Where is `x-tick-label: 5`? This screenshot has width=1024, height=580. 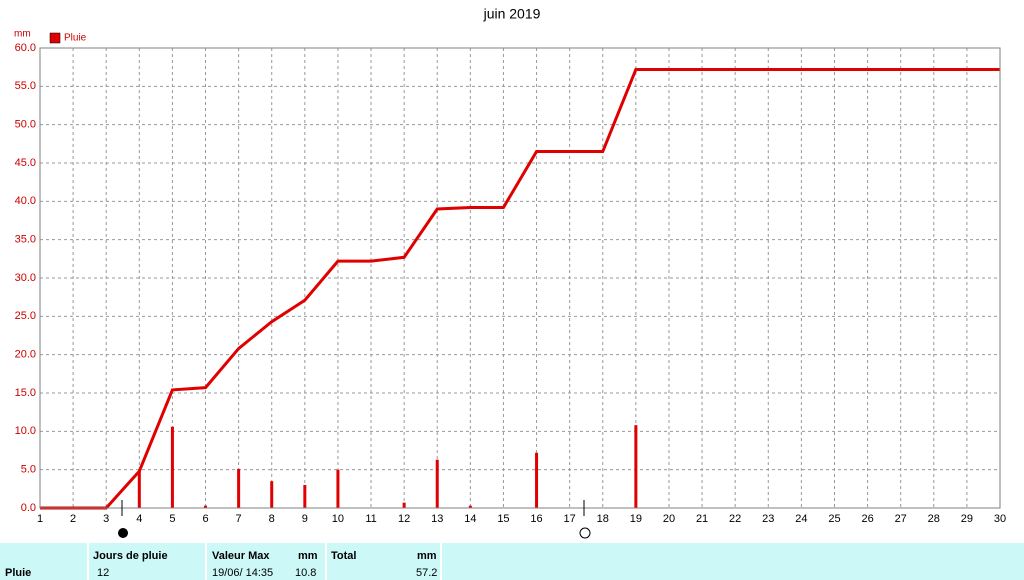 x-tick-label: 5 is located at coordinates (172, 519).